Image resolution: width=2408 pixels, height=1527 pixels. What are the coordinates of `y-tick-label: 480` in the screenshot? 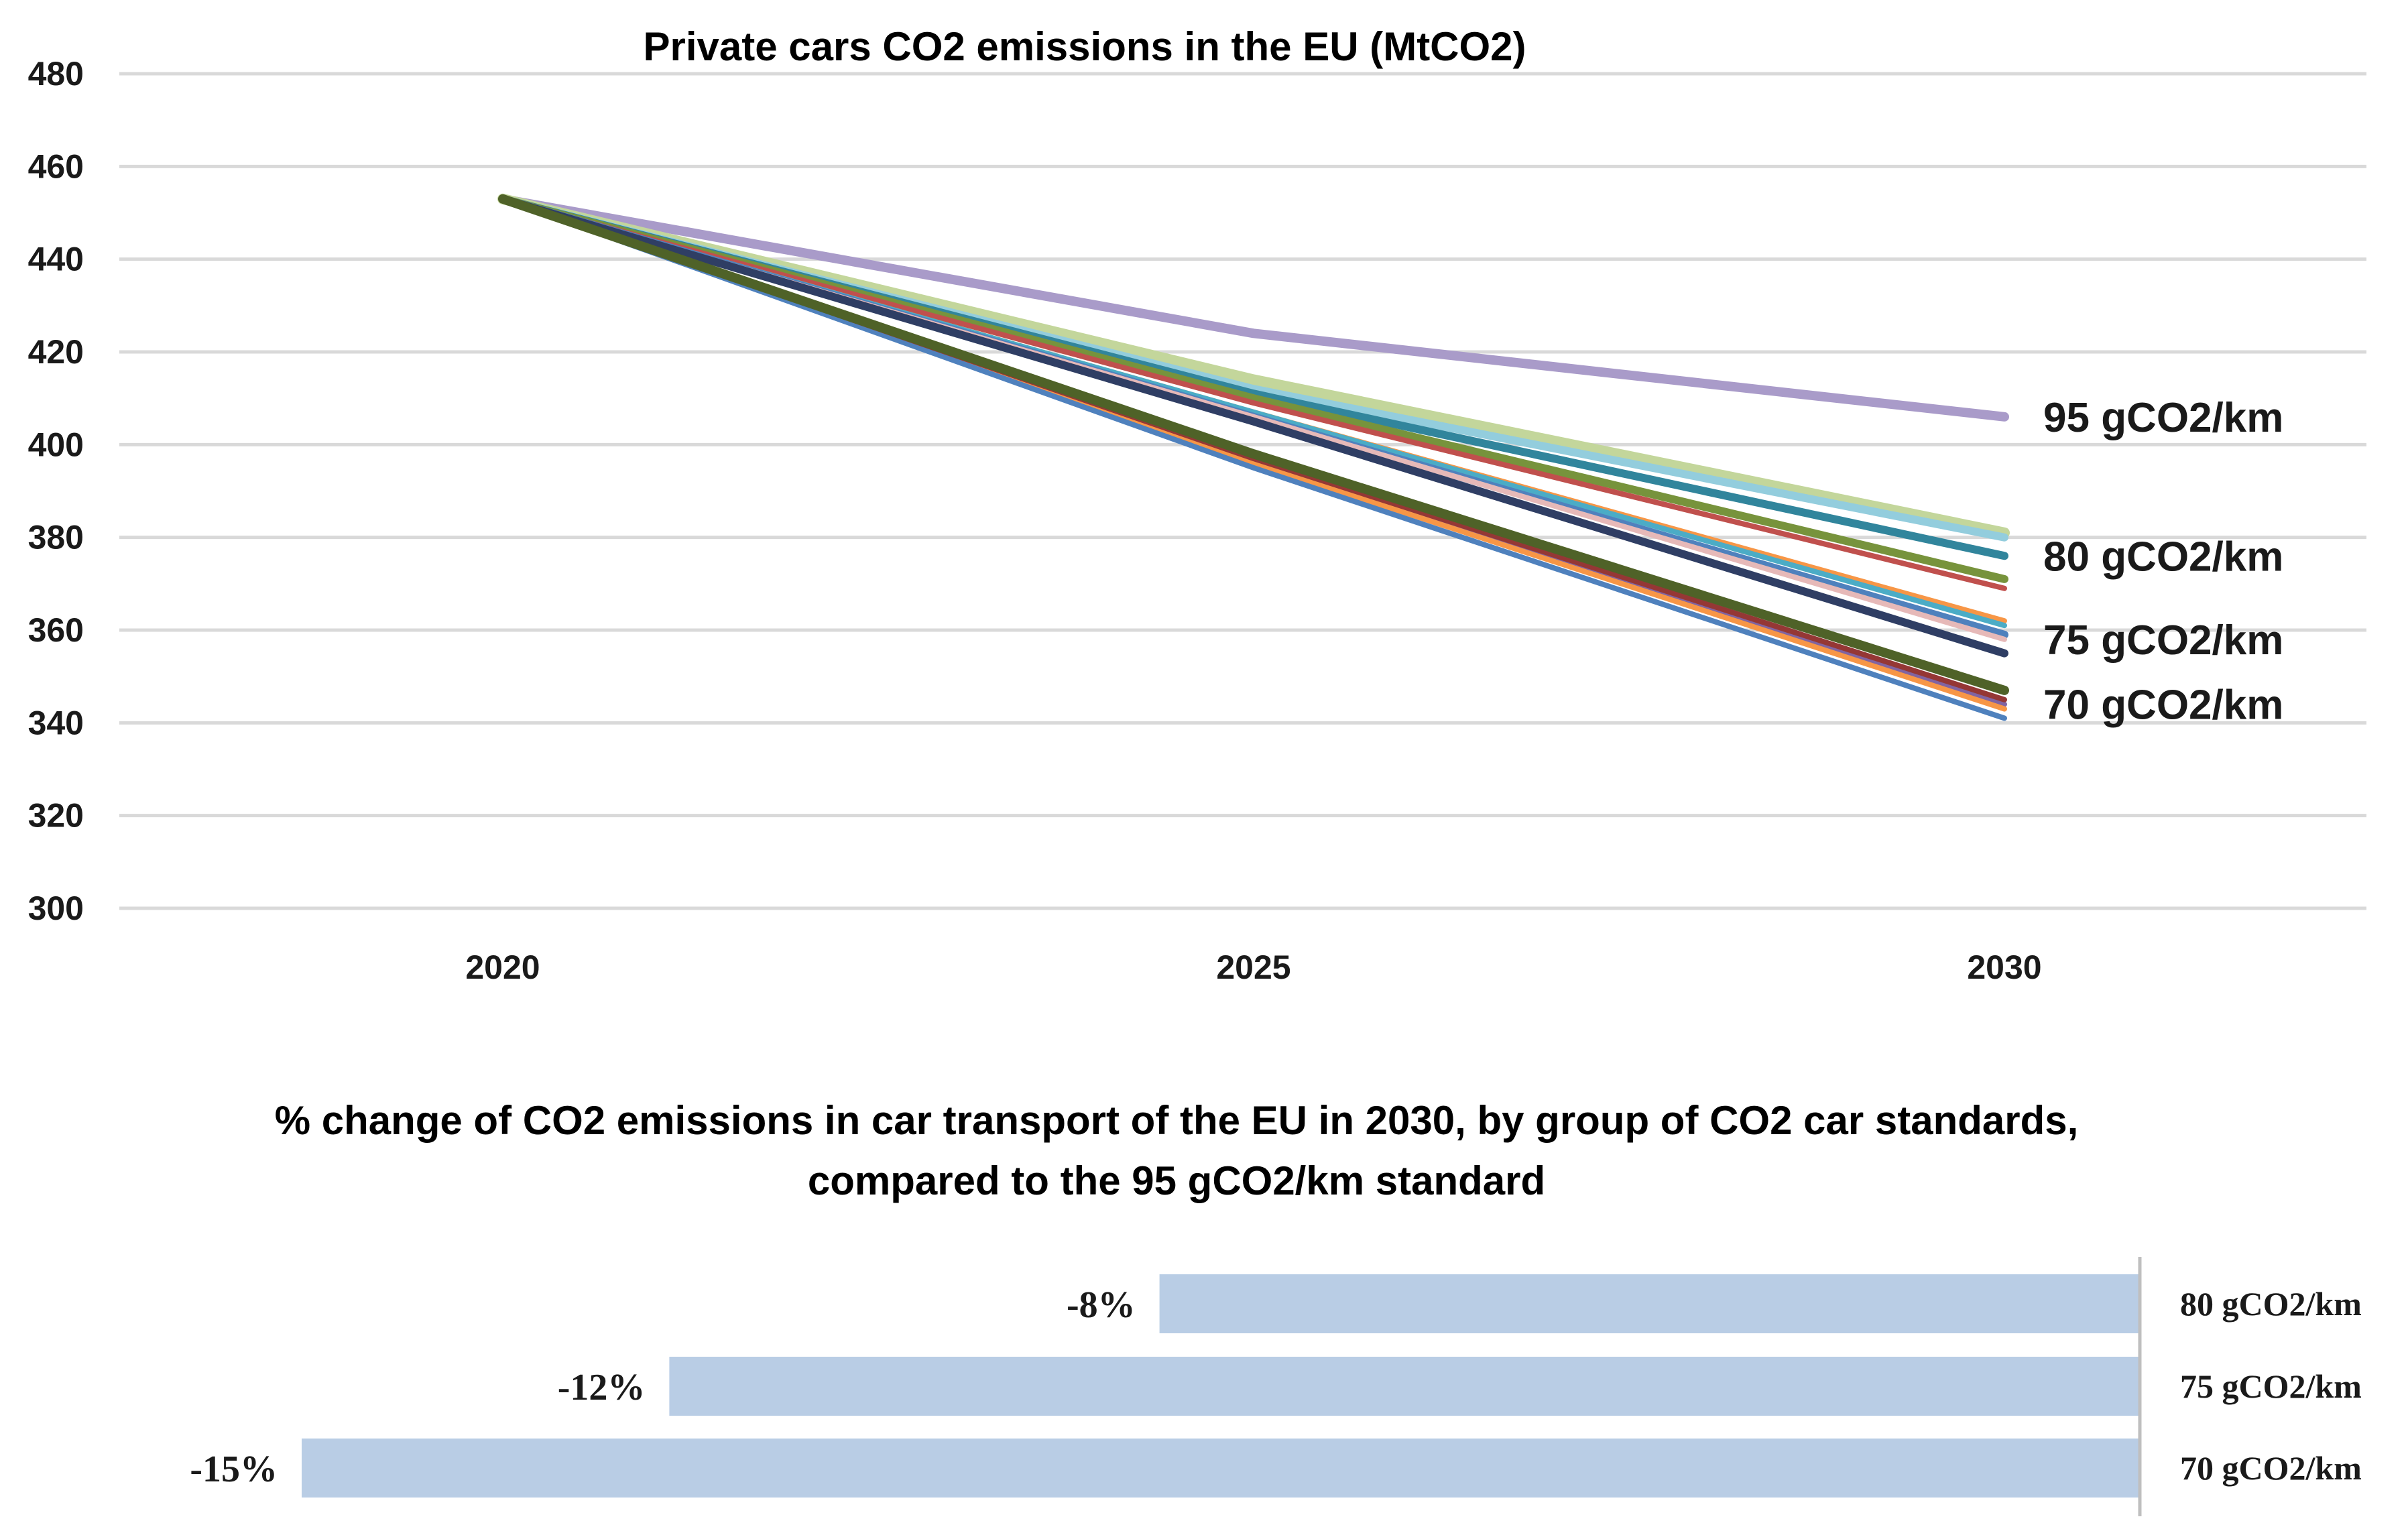 It's located at (56, 74).